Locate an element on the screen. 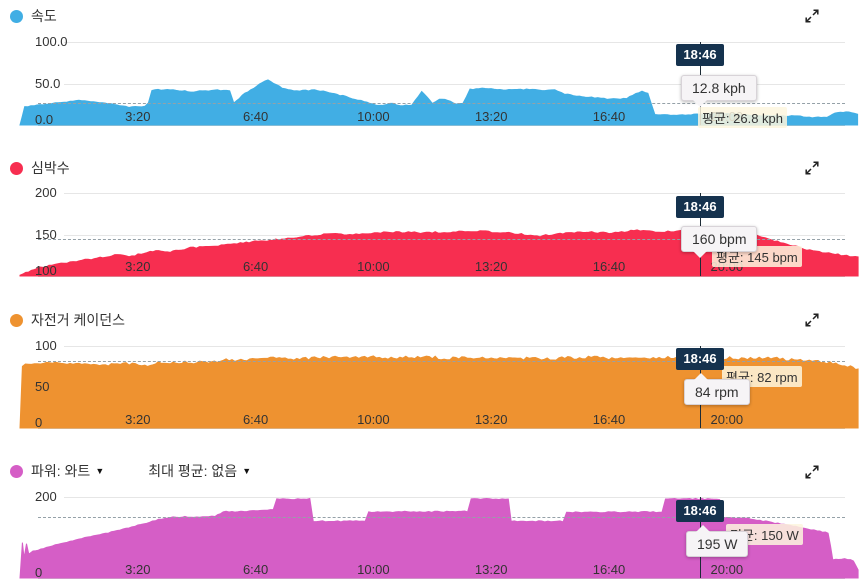 The image size is (860, 580). power-metric-label: 파워: 와트 is located at coordinates (61, 471).